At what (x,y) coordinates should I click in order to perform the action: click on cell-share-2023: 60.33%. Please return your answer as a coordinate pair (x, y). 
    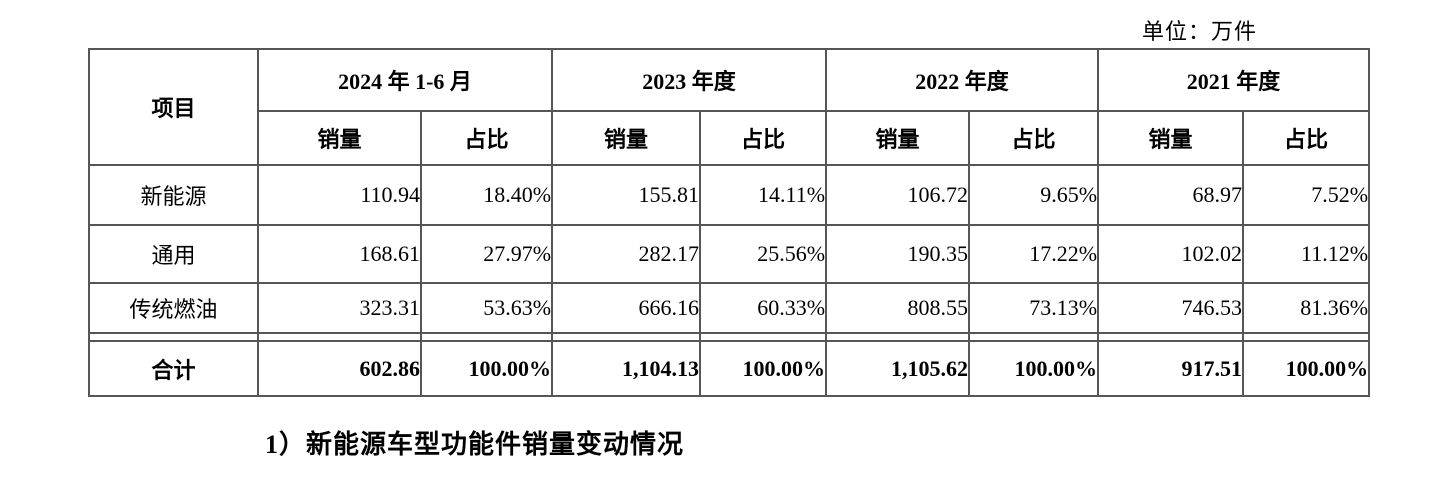
    Looking at the image, I should click on (763, 308).